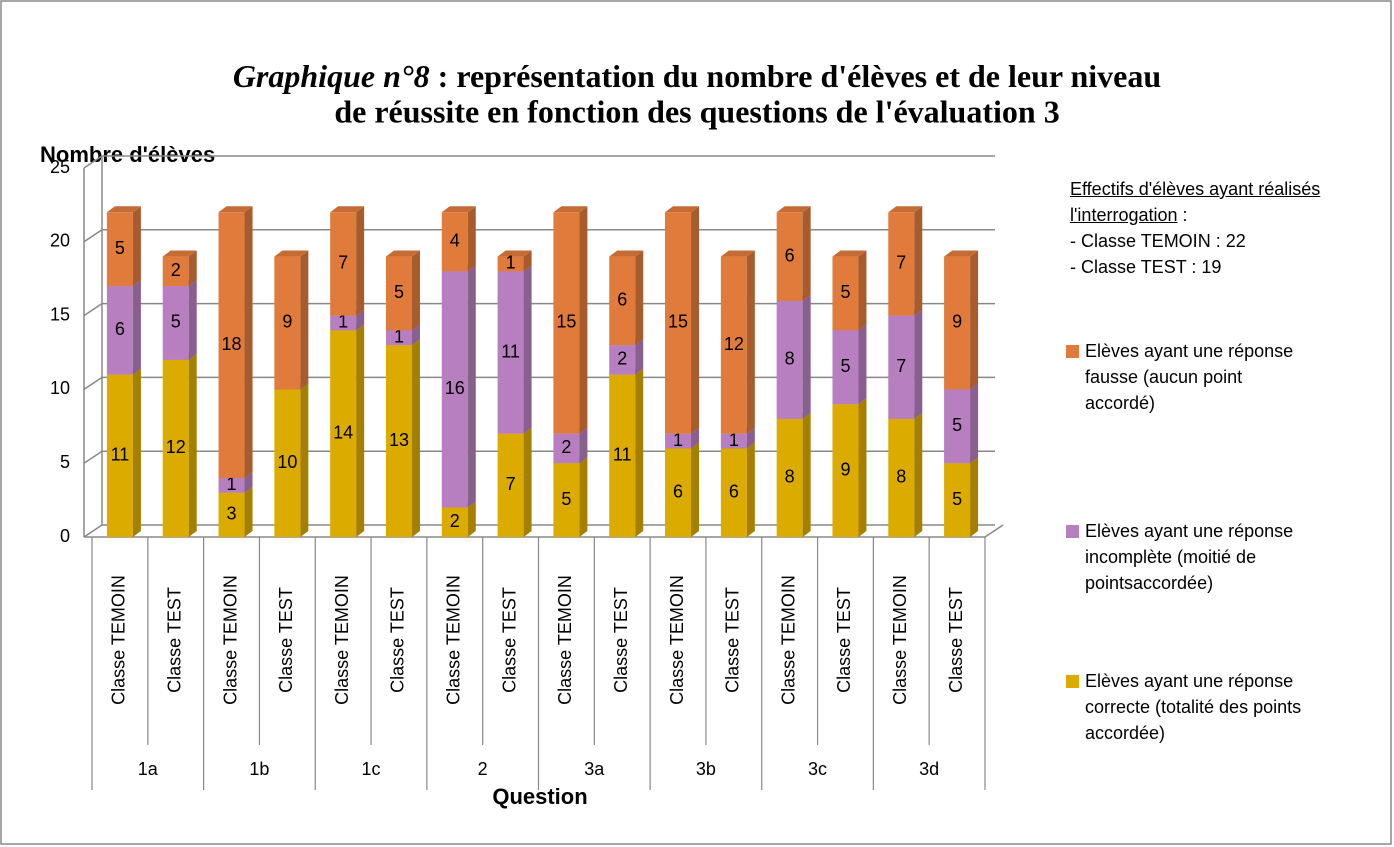 Image resolution: width=1394 pixels, height=847 pixels. What do you see at coordinates (539, 796) in the screenshot?
I see `x-axis-label: Question` at bounding box center [539, 796].